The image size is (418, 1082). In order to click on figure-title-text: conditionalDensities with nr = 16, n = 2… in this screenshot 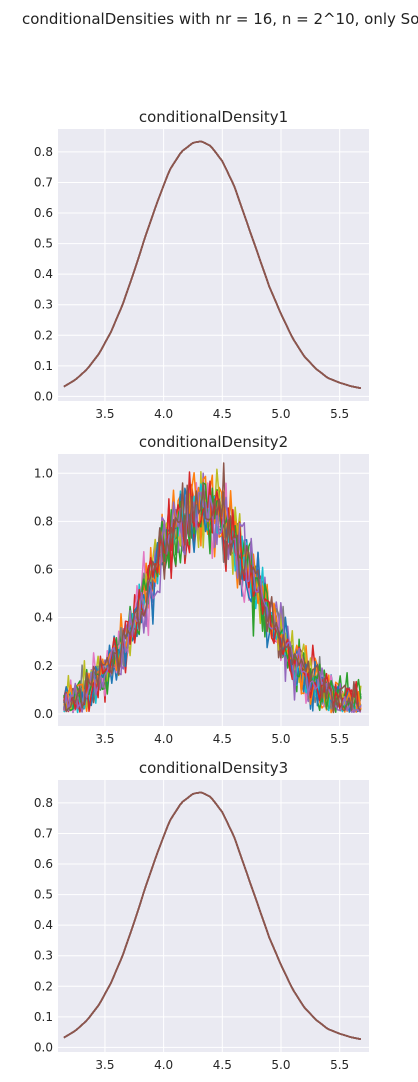, I will do `click(220, 19)`.